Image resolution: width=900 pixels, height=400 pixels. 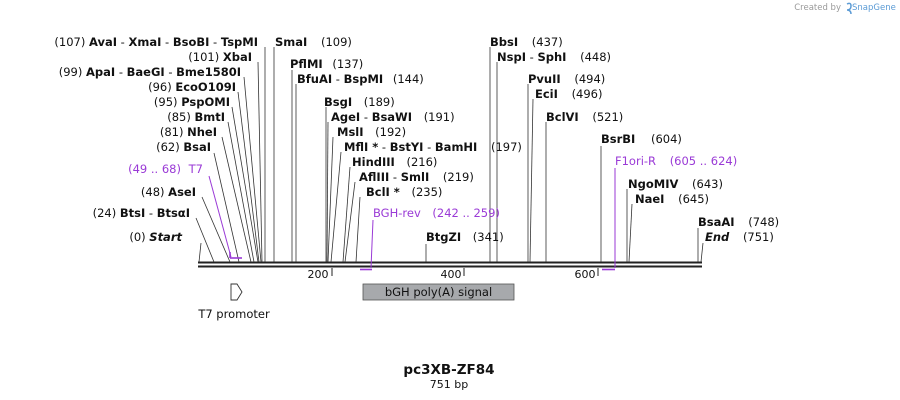 What do you see at coordinates (372, 244) in the screenshot?
I see `primer-bghrev-connector` at bounding box center [372, 244].